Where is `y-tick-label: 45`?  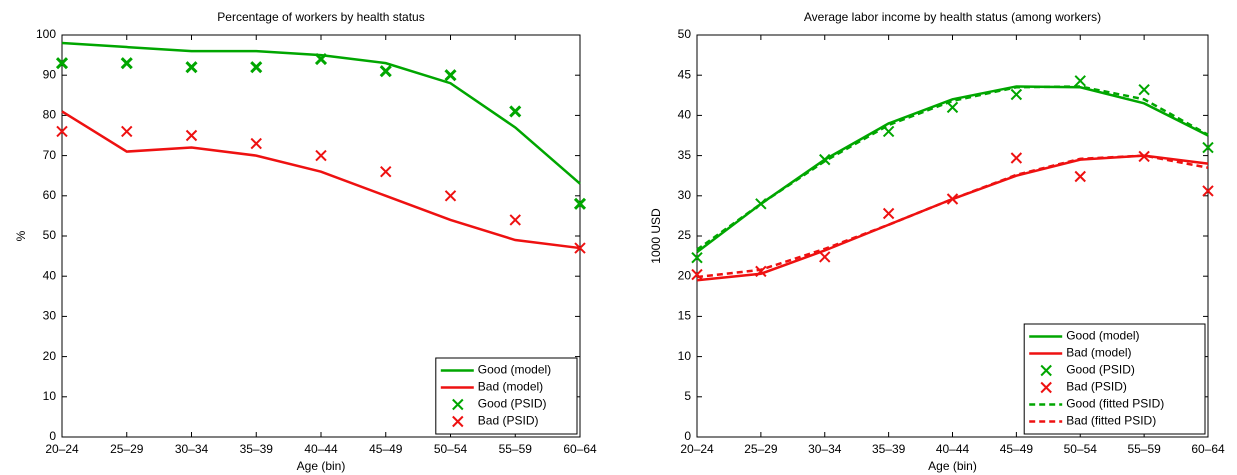
y-tick-label: 45 is located at coordinates (685, 74).